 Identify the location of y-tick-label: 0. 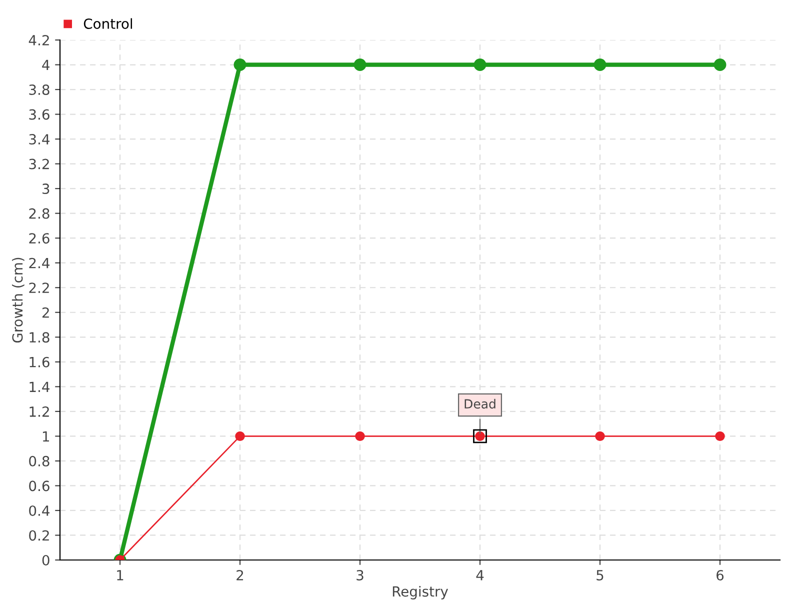
(46, 560).